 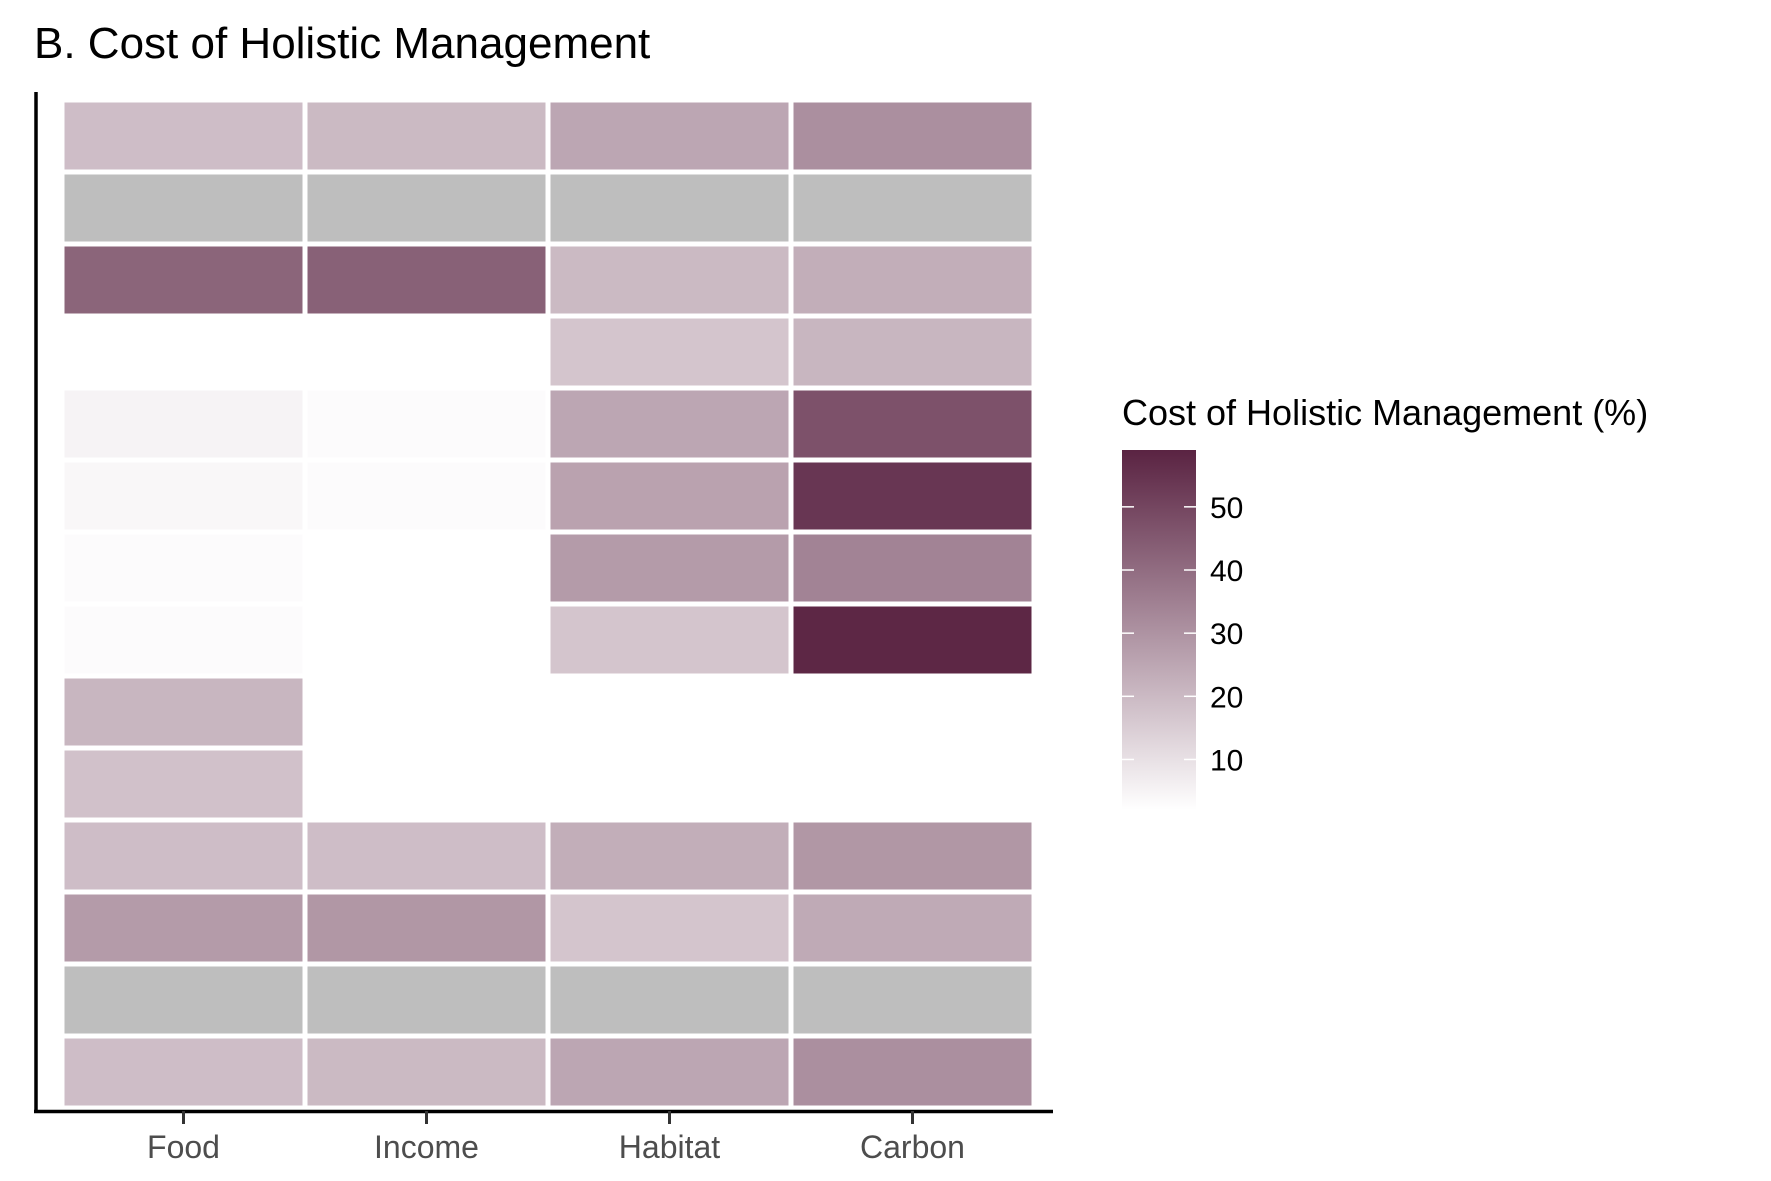 What do you see at coordinates (1226, 634) in the screenshot?
I see `legend-tick-label-30: 30` at bounding box center [1226, 634].